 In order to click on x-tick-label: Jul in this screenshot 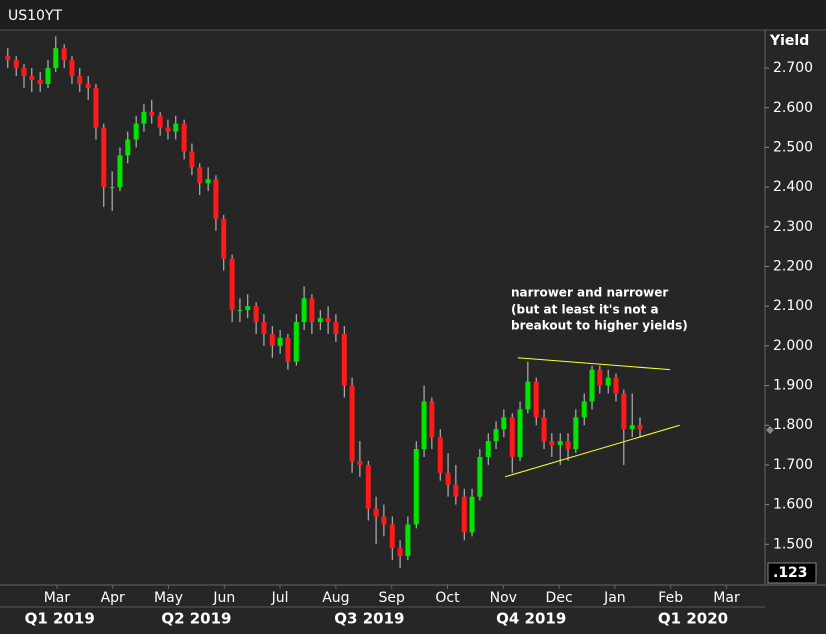, I will do `click(280, 598)`.